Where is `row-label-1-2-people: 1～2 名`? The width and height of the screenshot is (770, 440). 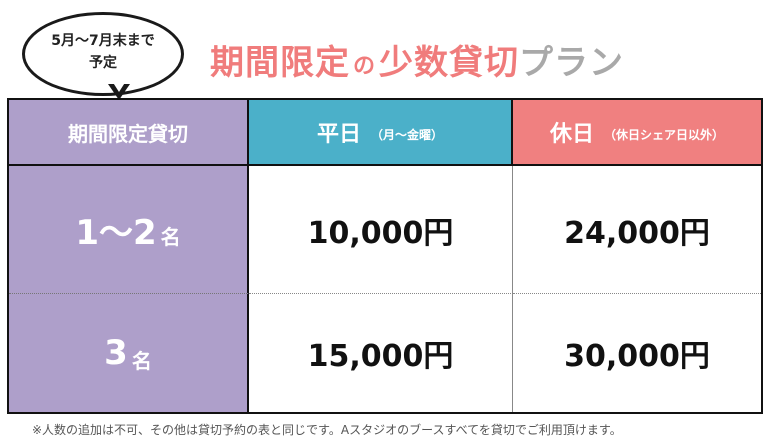
row-label-1-2-people: 1～2 名 is located at coordinates (129, 230).